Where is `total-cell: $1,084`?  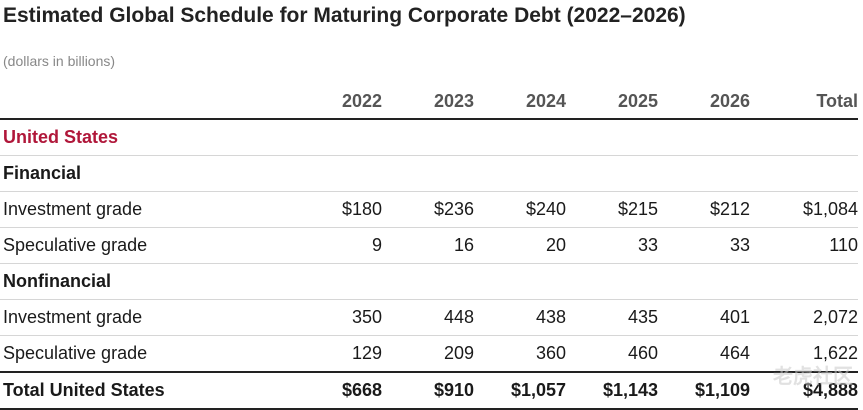
total-cell: $1,084 is located at coordinates (804, 209).